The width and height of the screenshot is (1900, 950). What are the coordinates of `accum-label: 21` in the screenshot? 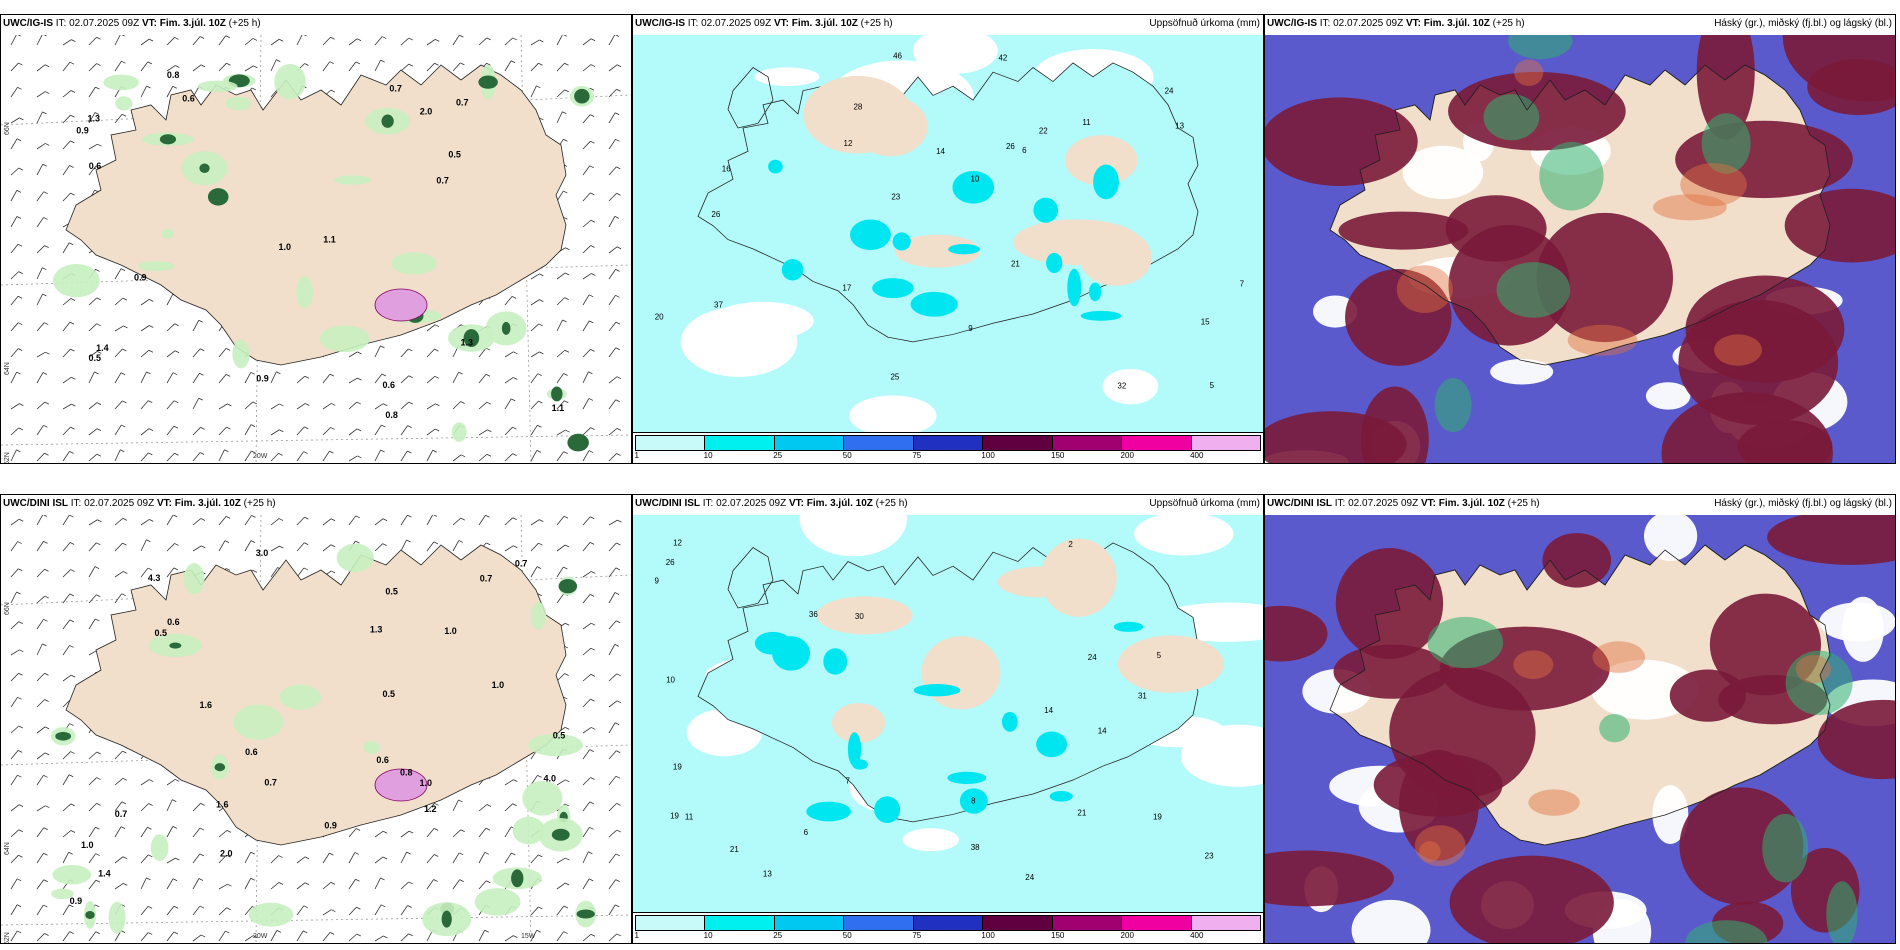 It's located at (1015, 264).